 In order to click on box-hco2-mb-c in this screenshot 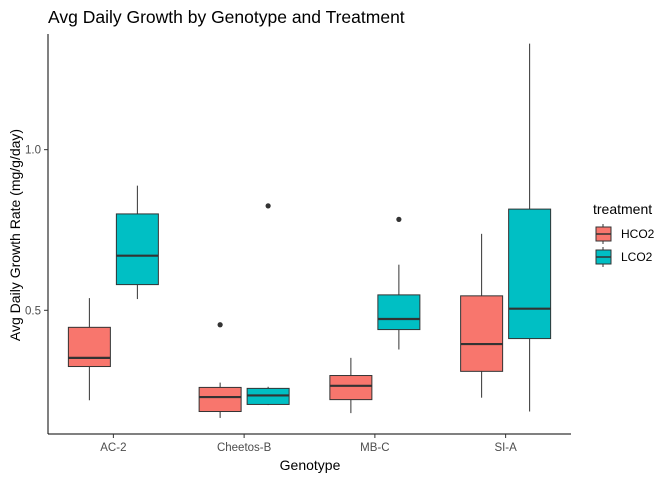, I will do `click(351, 385)`.